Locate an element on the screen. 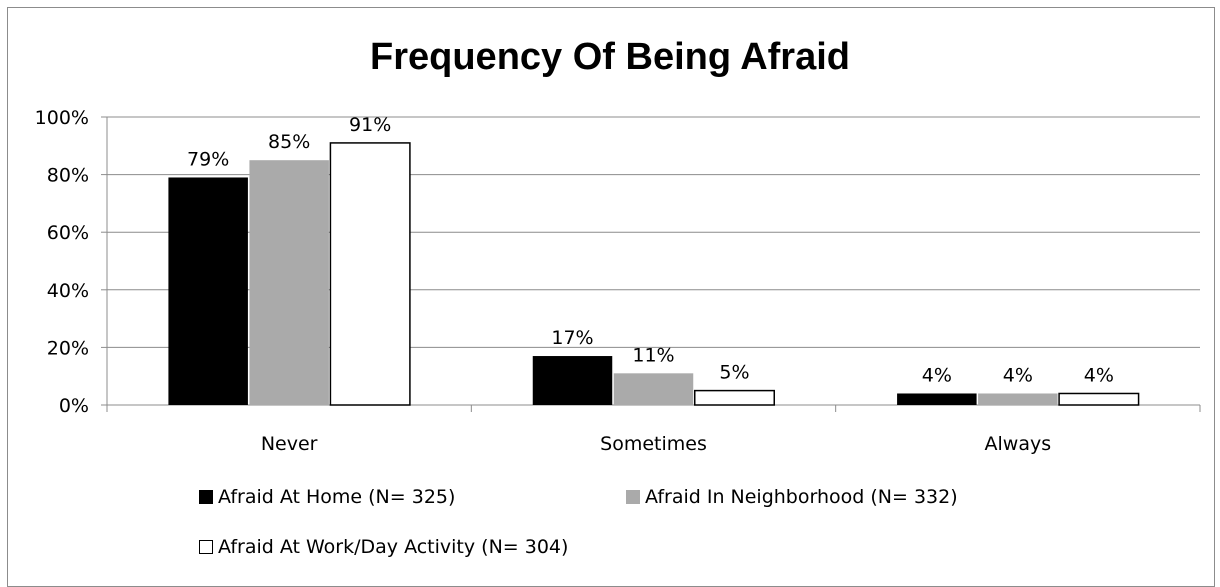 Image resolution: width=1220 pixels, height=587 pixels. data-label: 17% is located at coordinates (572, 338).